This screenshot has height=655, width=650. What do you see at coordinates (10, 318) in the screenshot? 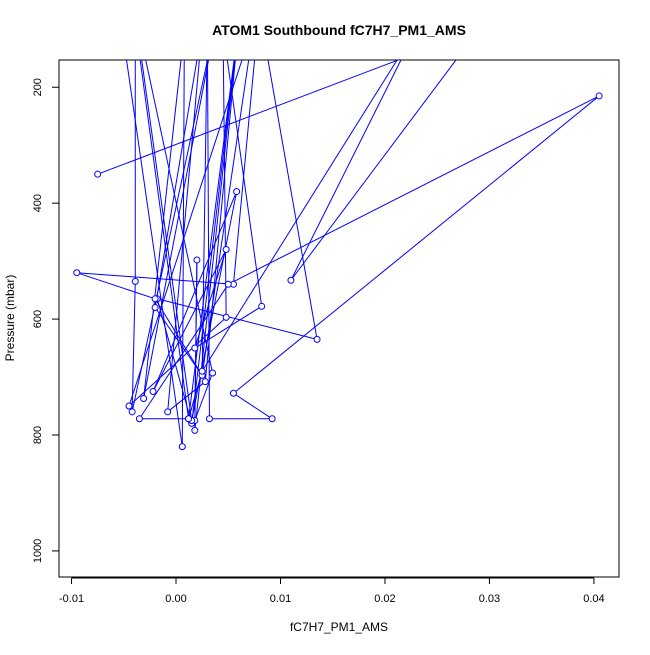
I see `y-axis-label: Pressure (mbar)` at bounding box center [10, 318].